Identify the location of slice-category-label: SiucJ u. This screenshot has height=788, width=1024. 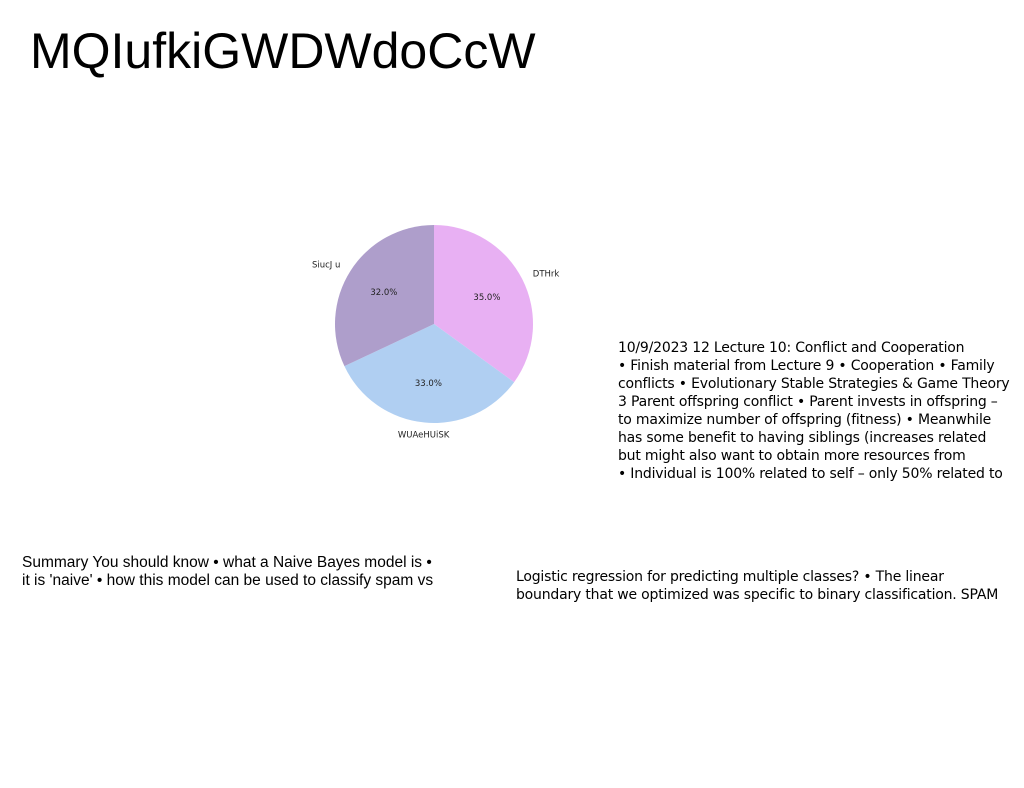
(326, 266).